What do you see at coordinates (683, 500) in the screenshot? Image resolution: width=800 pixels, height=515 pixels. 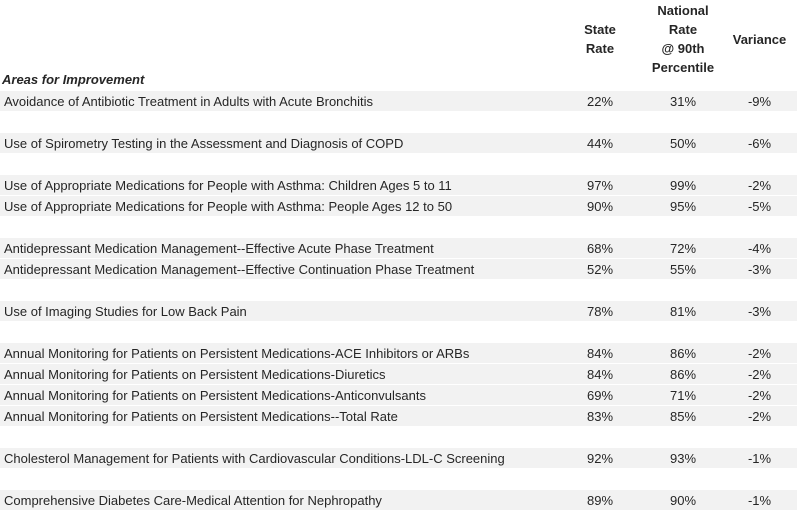 I see `national-rate-value: 90%` at bounding box center [683, 500].